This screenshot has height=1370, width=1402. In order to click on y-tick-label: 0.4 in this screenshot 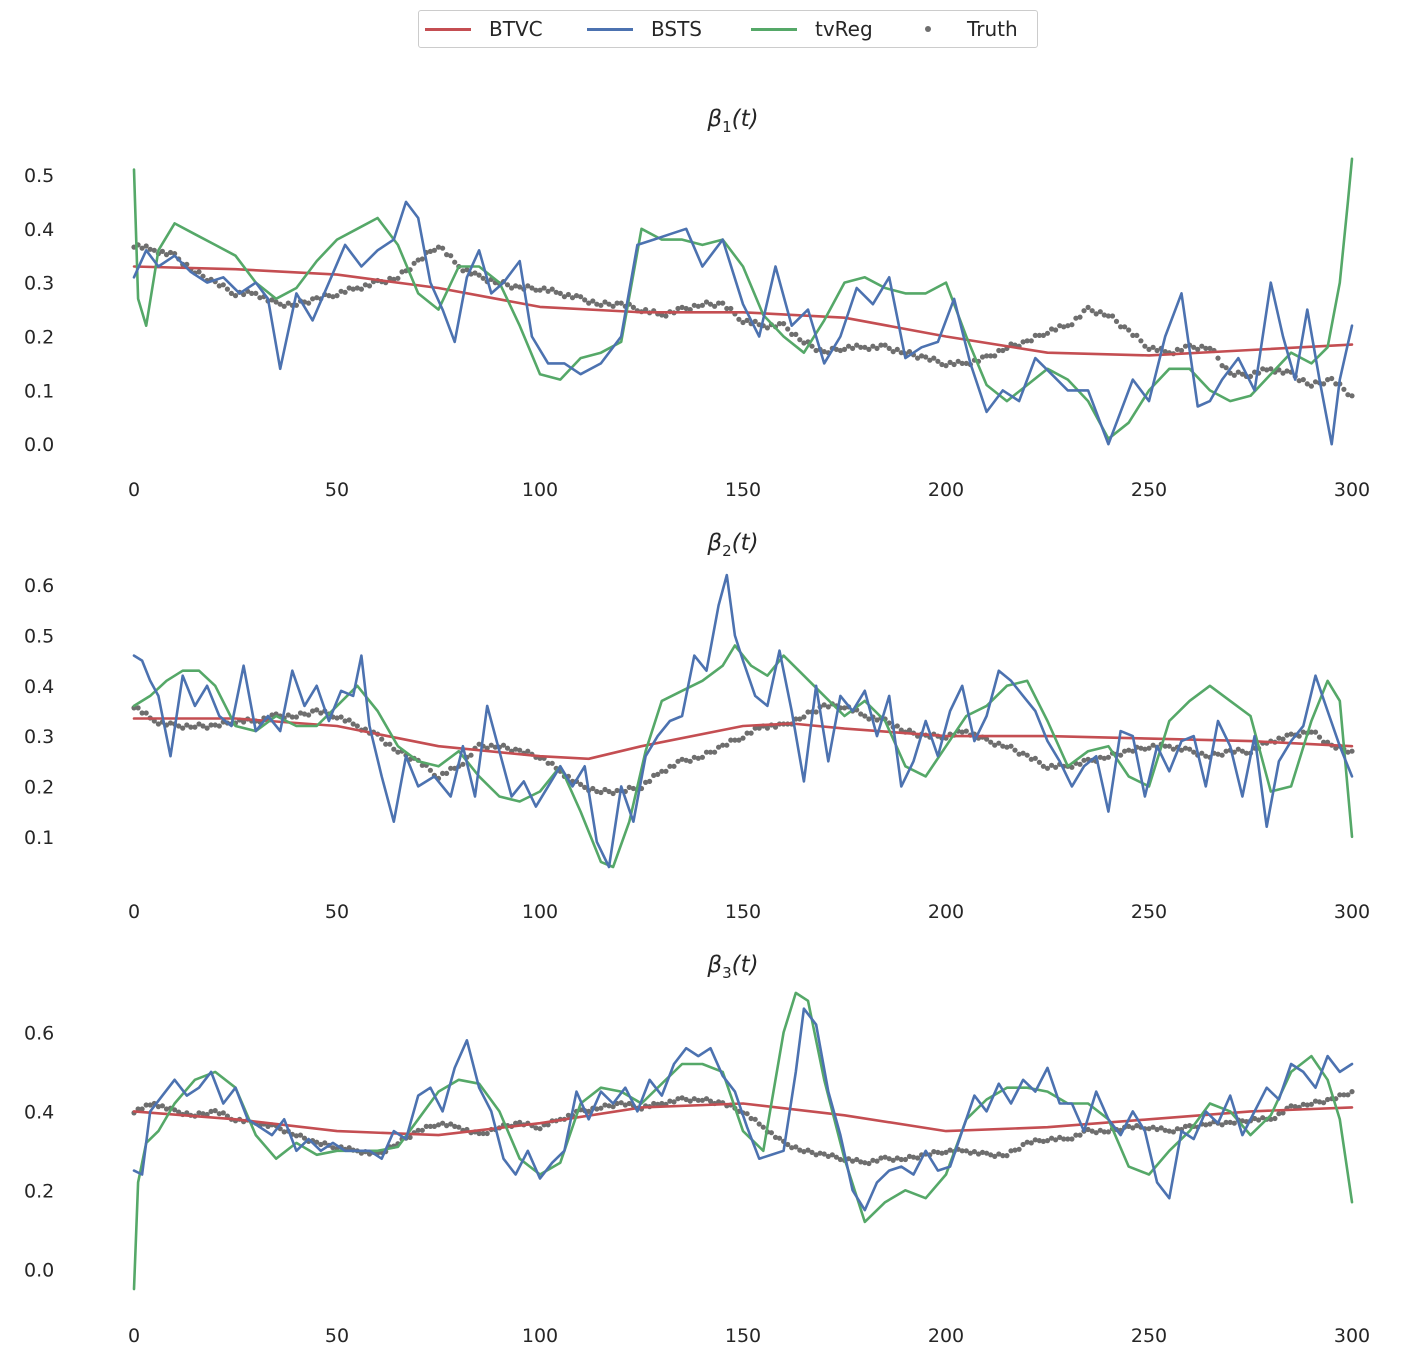, I will do `click(39, 1112)`.